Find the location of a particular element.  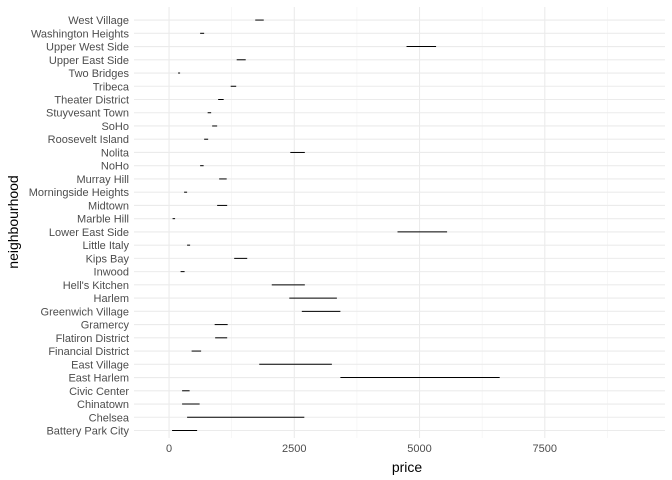

y-tick-label: Inwood is located at coordinates (111, 273).